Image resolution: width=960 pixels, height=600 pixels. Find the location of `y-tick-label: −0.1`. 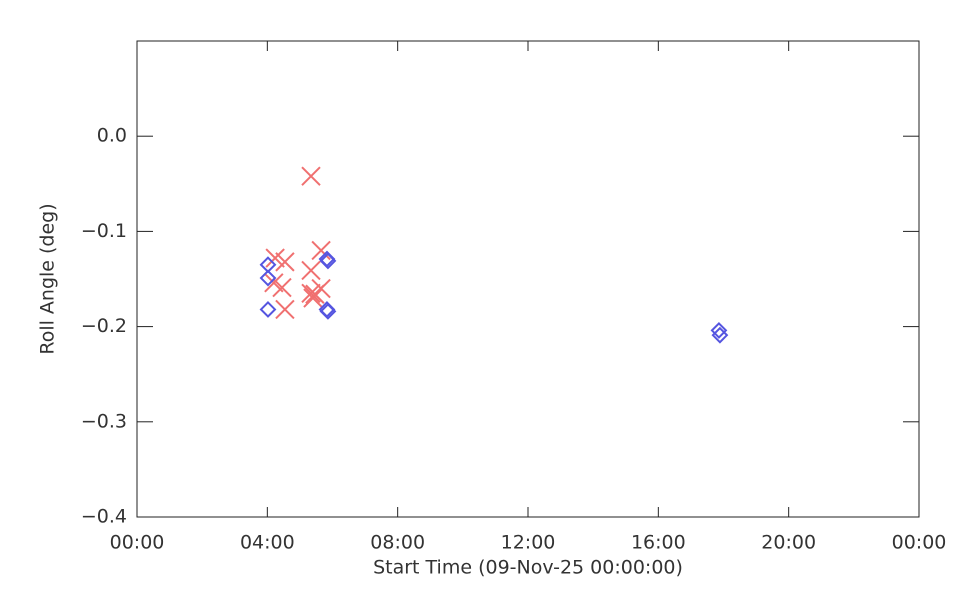

y-tick-label: −0.1 is located at coordinates (104, 231).